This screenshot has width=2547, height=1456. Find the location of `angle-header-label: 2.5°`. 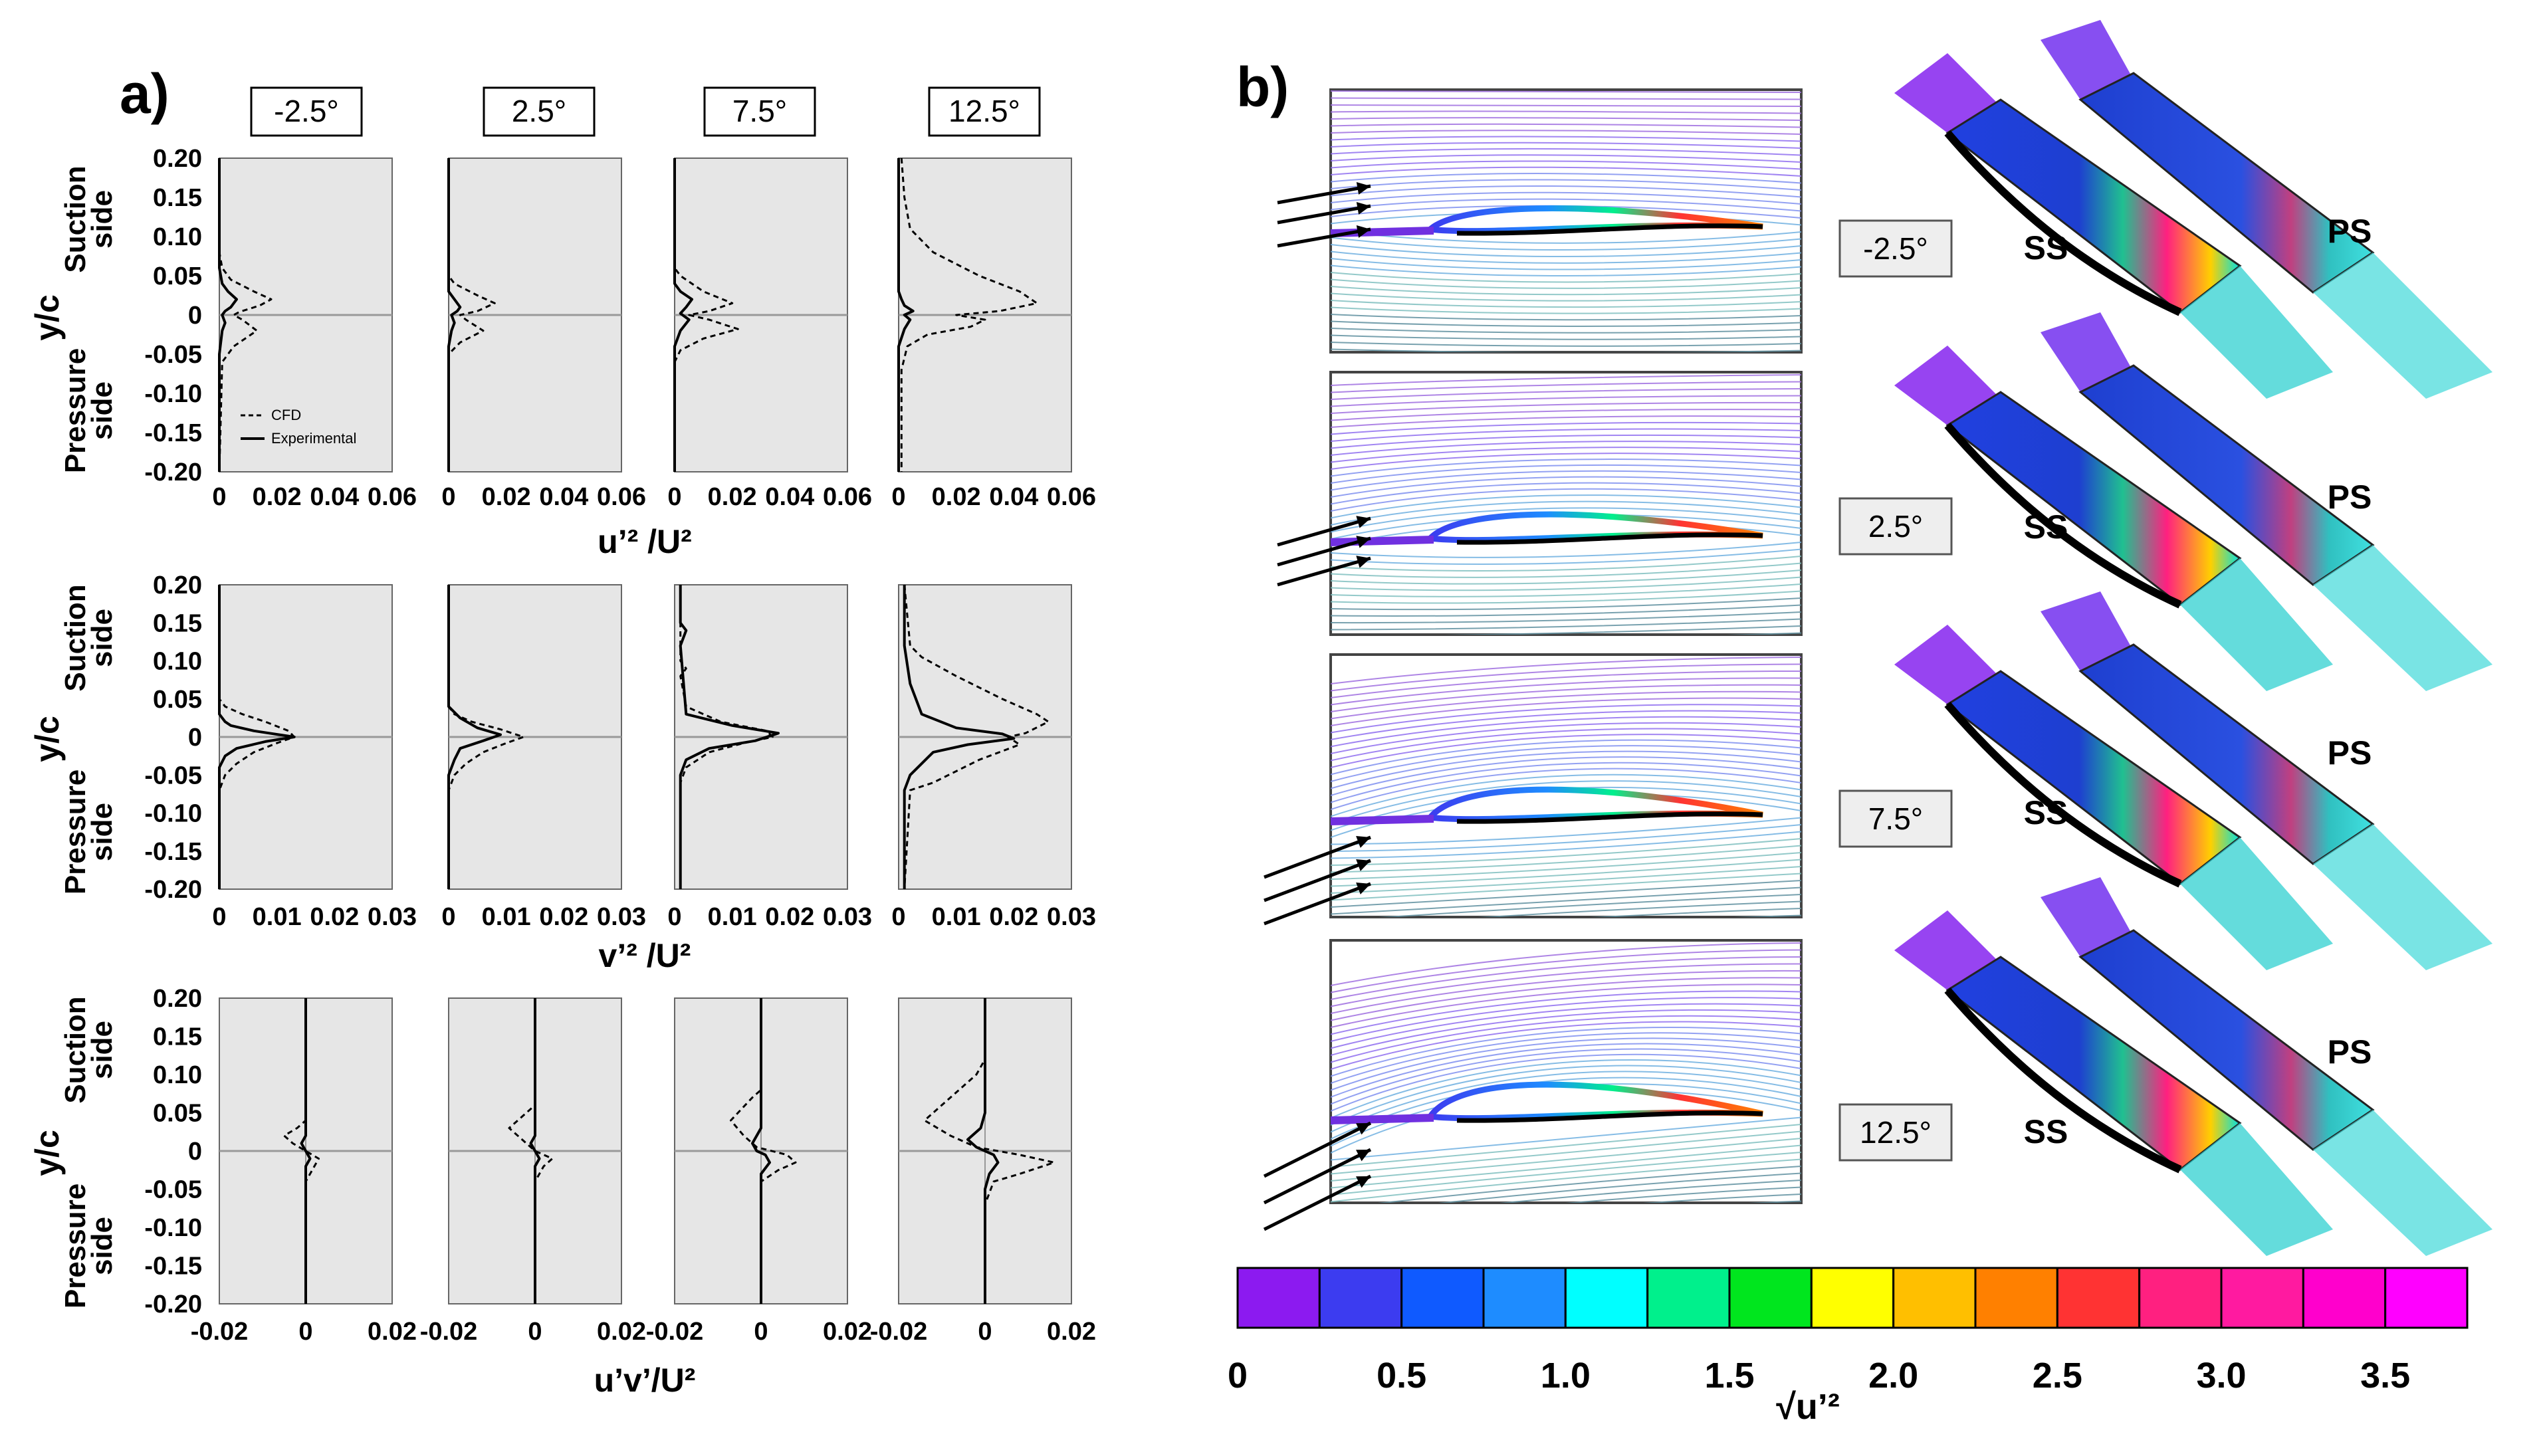

angle-header-label: 2.5° is located at coordinates (539, 111).